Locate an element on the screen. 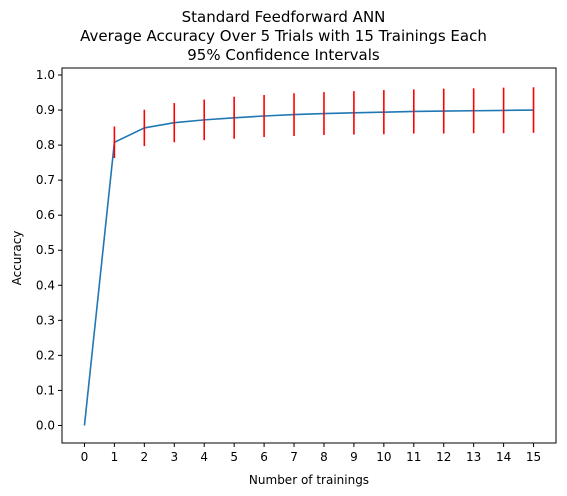  y-tick-label: 0.3 is located at coordinates (45, 320).